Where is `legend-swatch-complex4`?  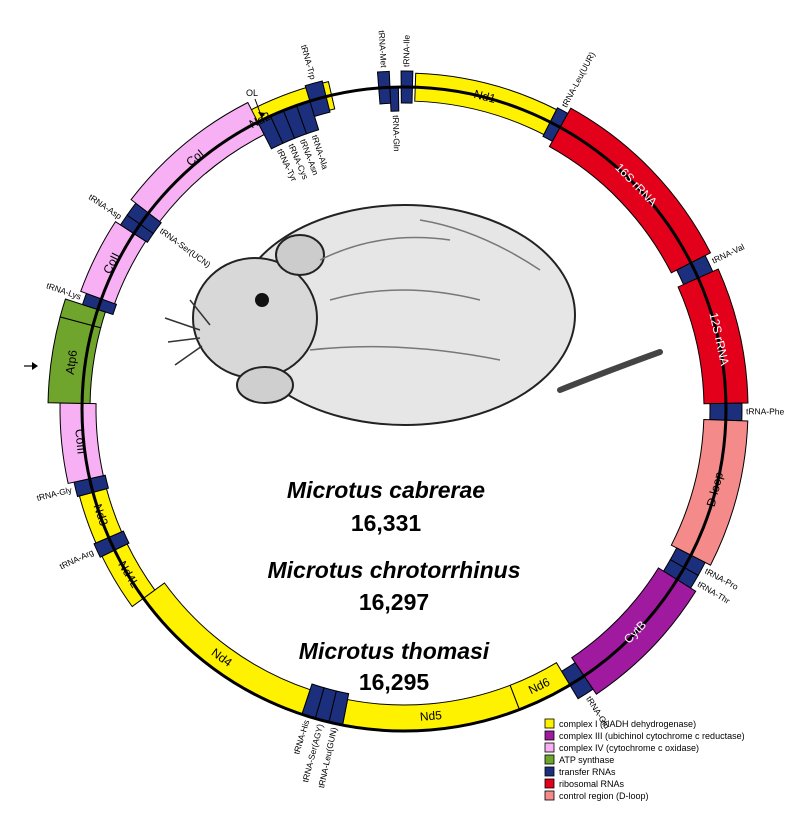 legend-swatch-complex4 is located at coordinates (549, 747).